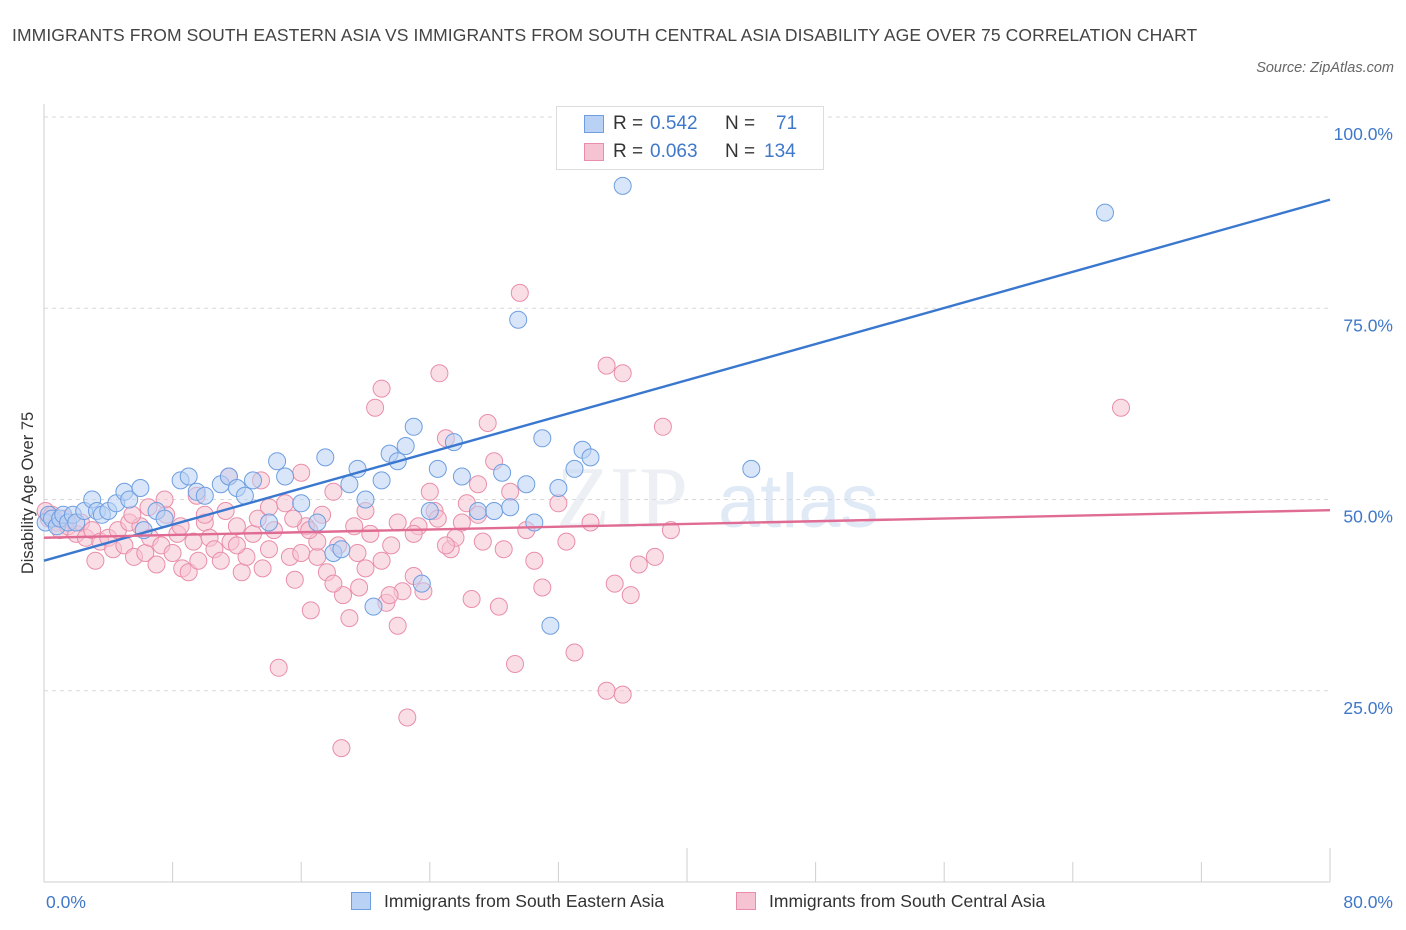 This screenshot has width=1406, height=930. Describe the element at coordinates (1368, 325) in the screenshot. I see `y-tick-label: 75.0%` at that location.